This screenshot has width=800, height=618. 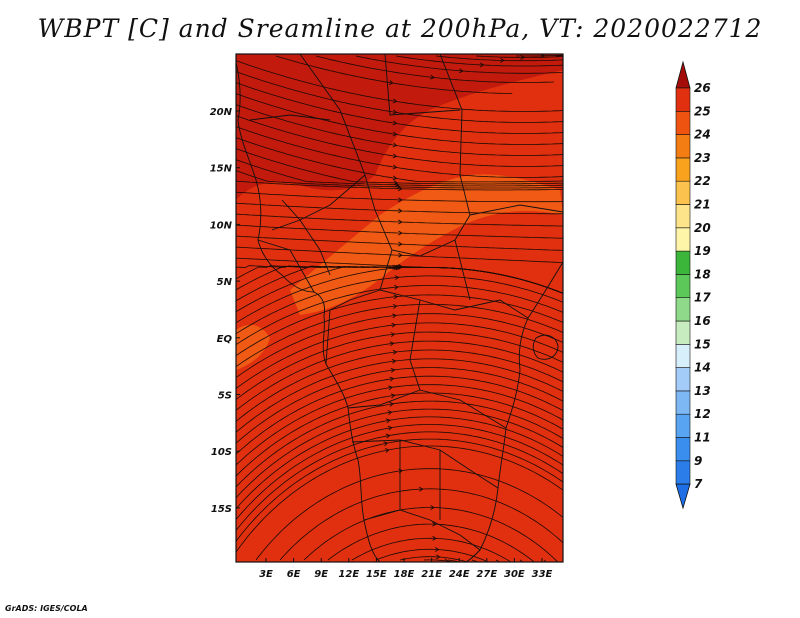 What do you see at coordinates (702, 391) in the screenshot?
I see `colorbar-label: 13` at bounding box center [702, 391].